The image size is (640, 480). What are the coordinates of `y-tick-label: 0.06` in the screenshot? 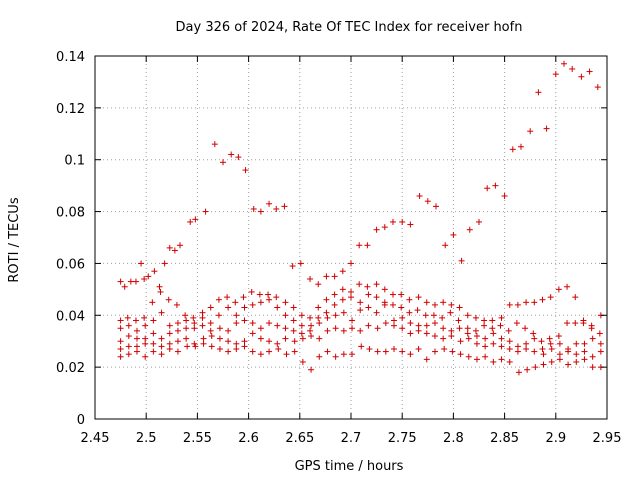 It's located at (70, 264).